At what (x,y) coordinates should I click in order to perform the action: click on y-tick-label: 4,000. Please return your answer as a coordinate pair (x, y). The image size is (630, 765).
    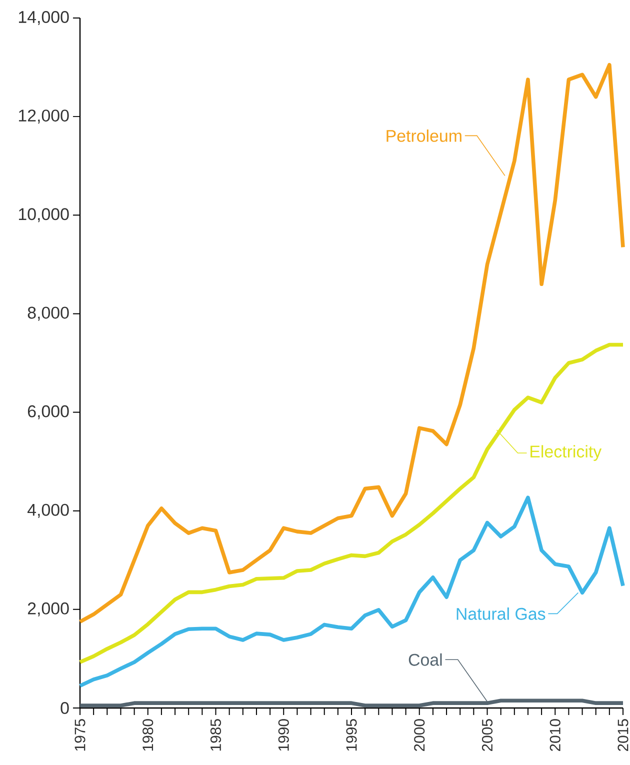
    Looking at the image, I should click on (48, 511).